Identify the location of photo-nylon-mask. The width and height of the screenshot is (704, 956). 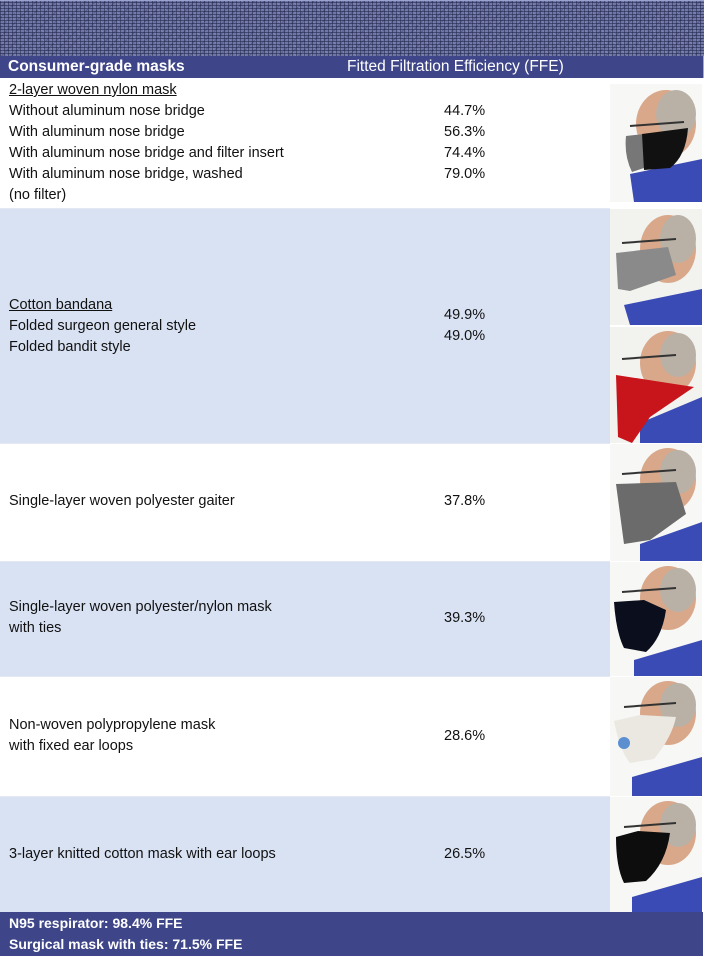
(656, 143).